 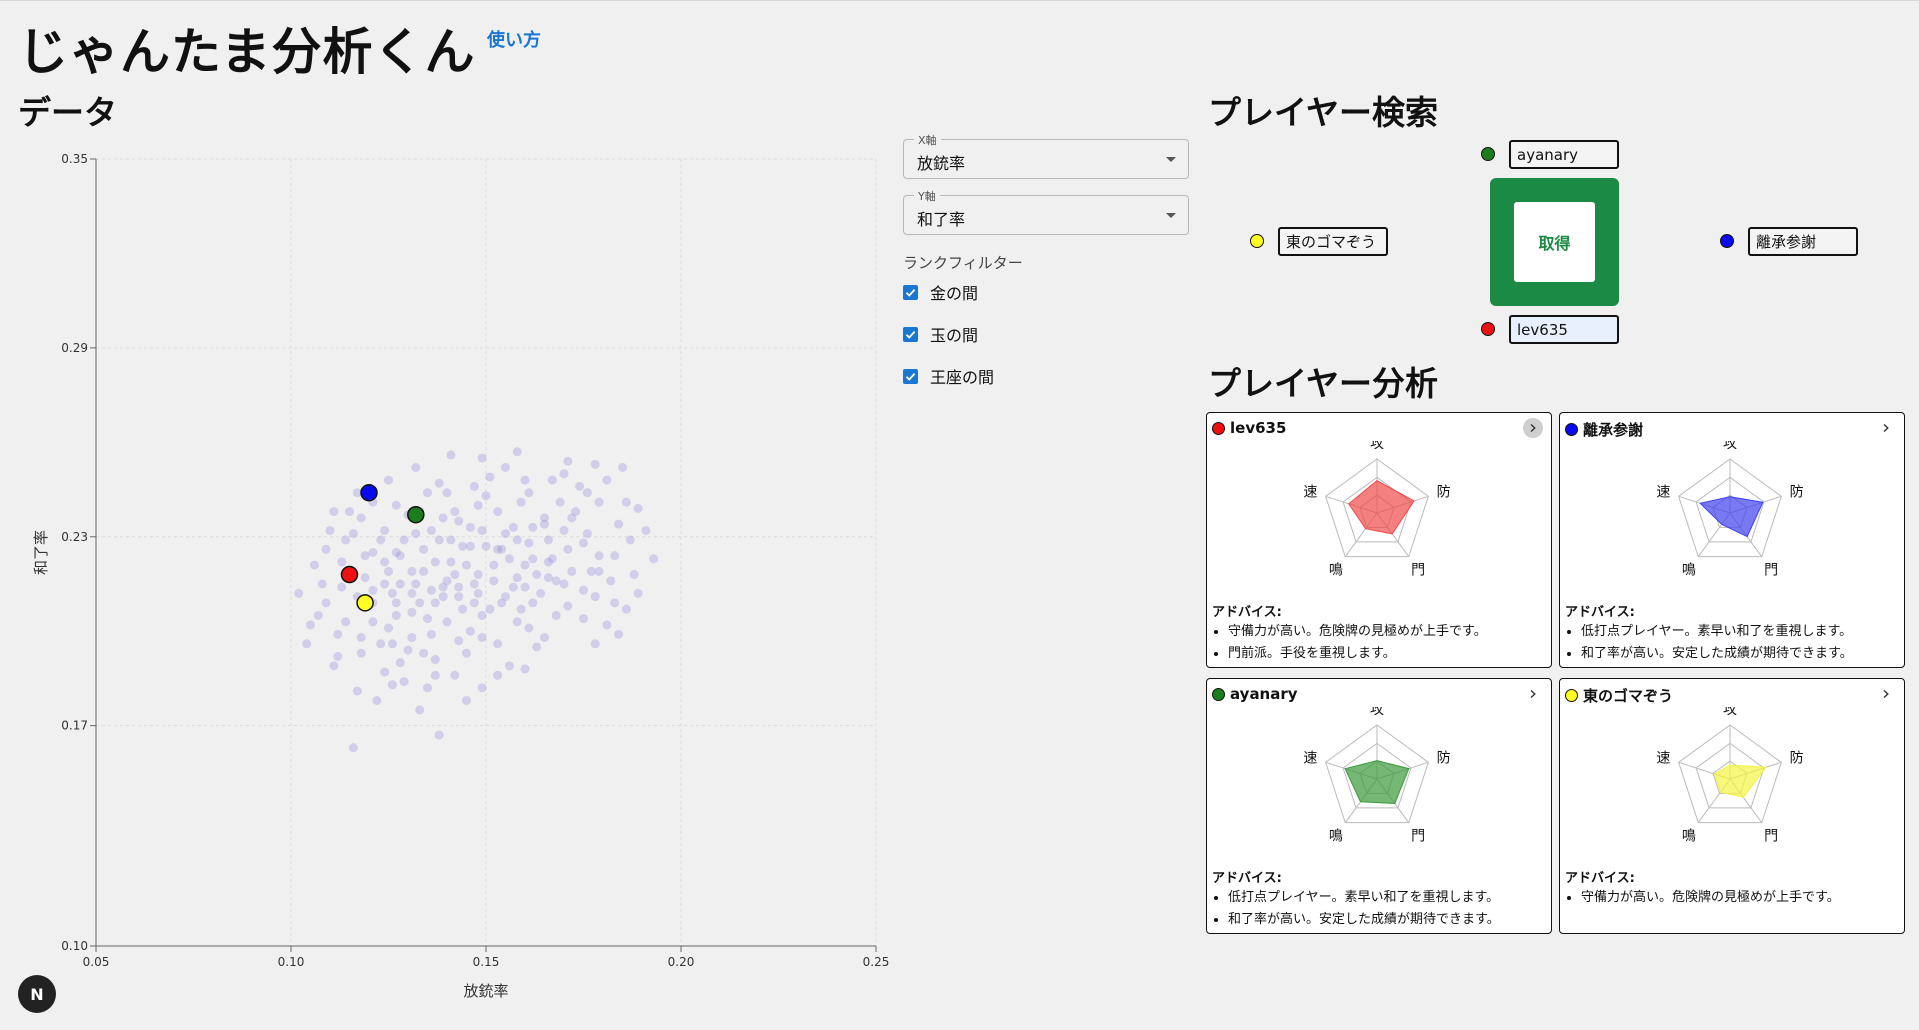 I want to click on y-axis-select: Y軸 和了率, so click(x=1046, y=211).